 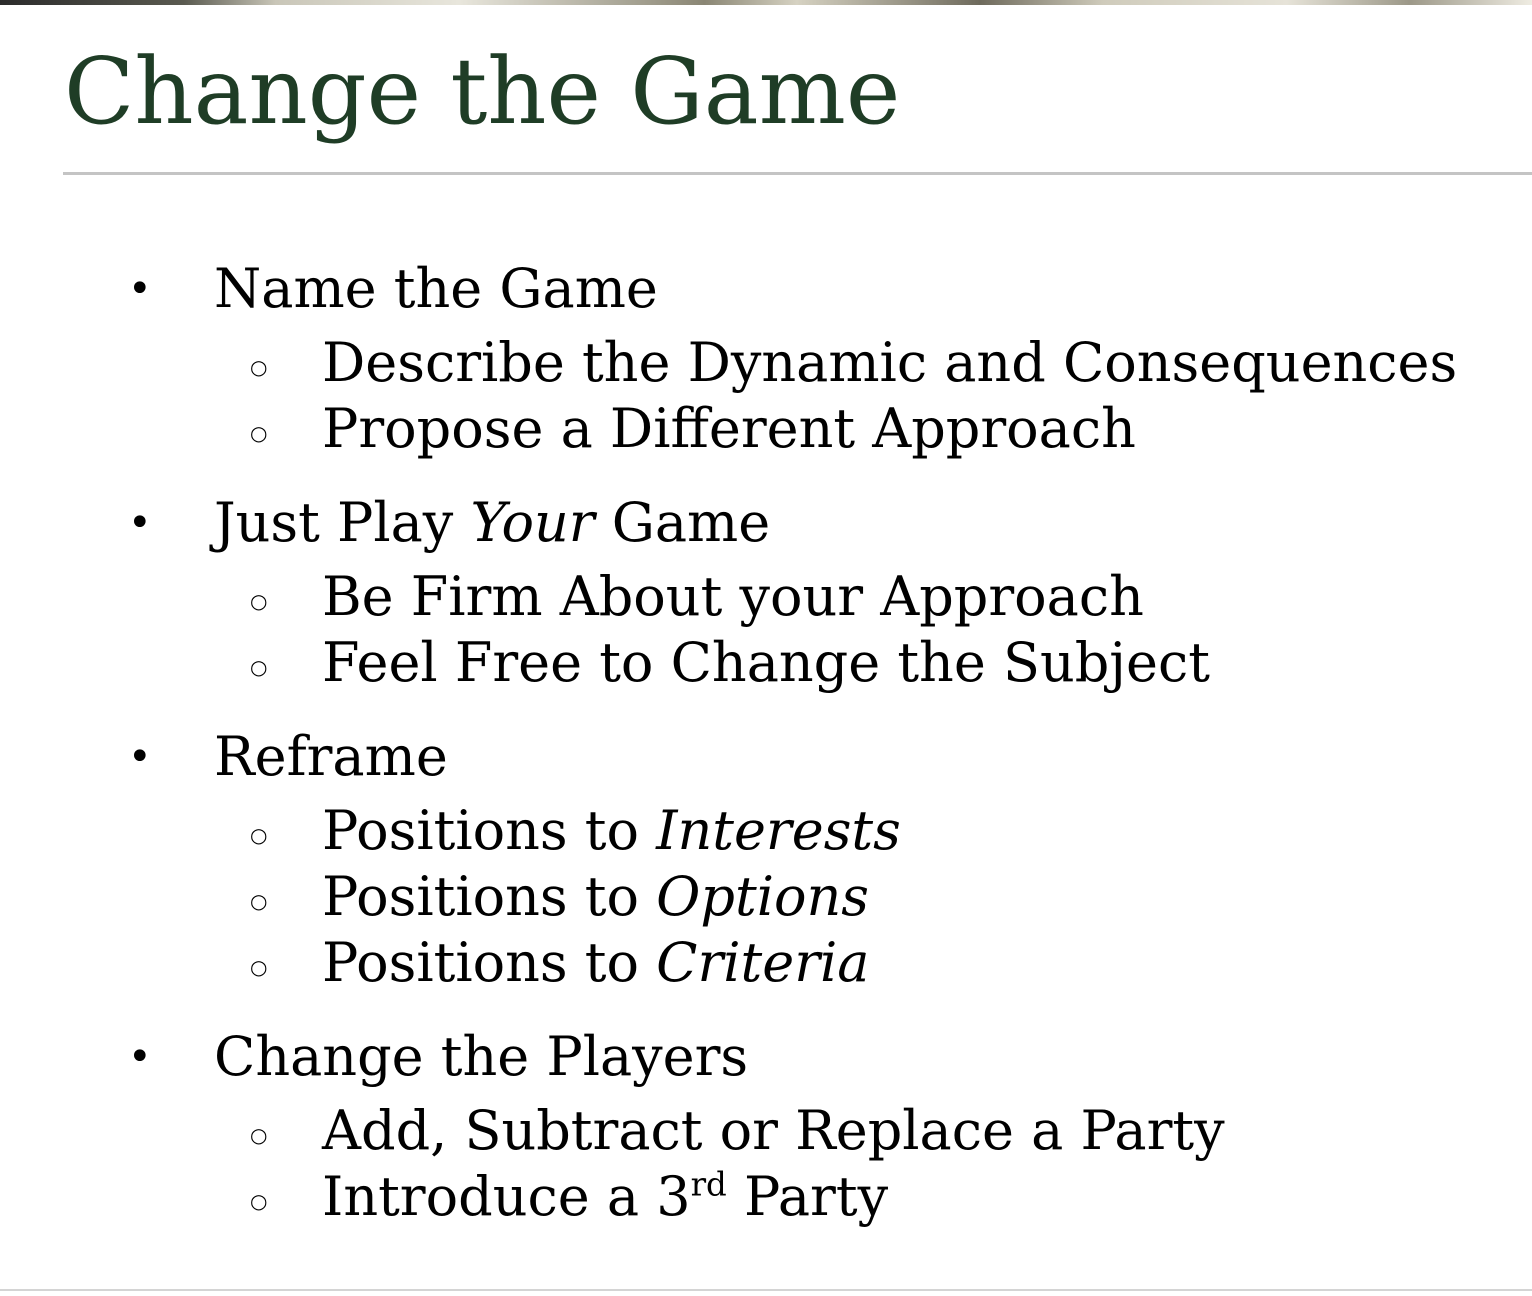 What do you see at coordinates (729, 428) in the screenshot?
I see `sub-bullet-text: Propose a Different Approach` at bounding box center [729, 428].